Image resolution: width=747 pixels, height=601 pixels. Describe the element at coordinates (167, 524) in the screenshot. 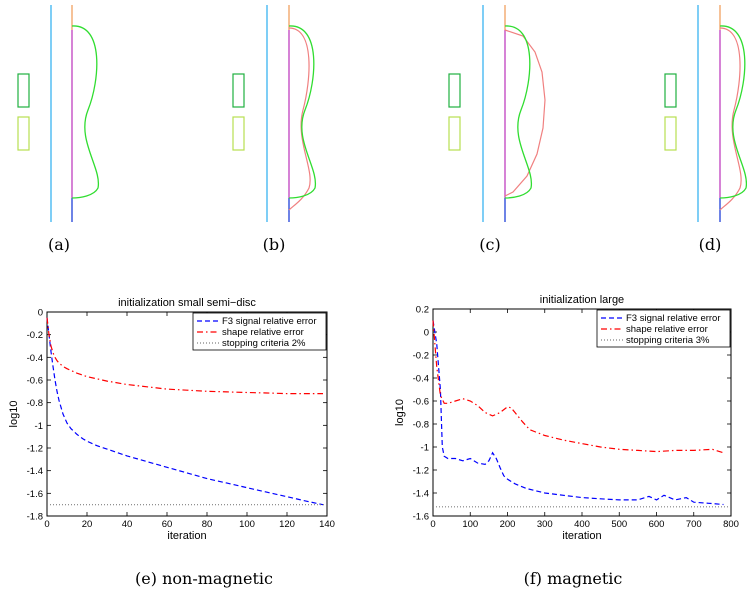

I see `x-tick-label: 60` at that location.